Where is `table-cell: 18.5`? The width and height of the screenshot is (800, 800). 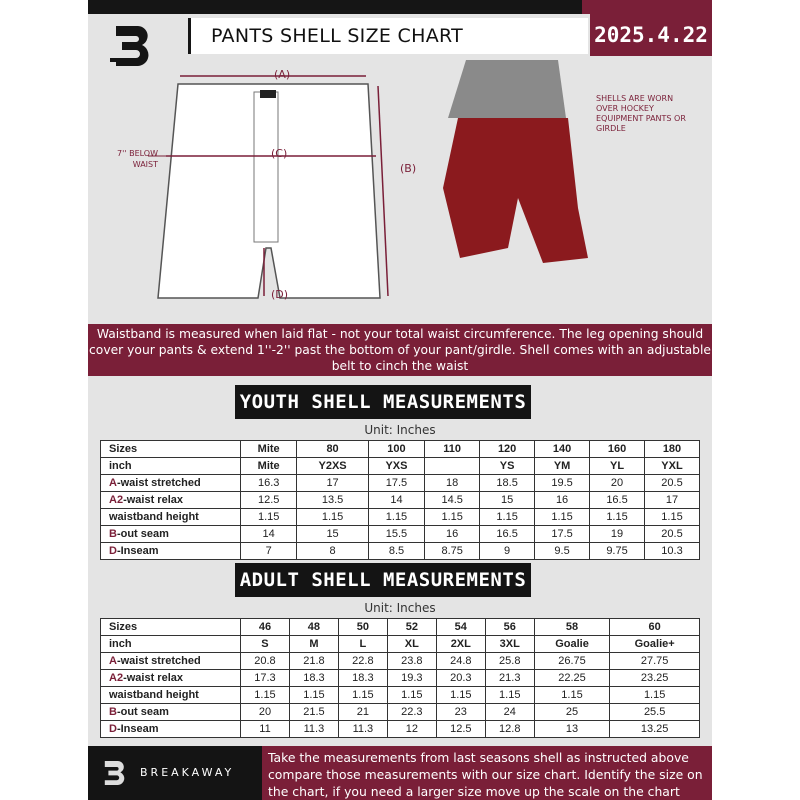
table-cell: 18.5 is located at coordinates (507, 483).